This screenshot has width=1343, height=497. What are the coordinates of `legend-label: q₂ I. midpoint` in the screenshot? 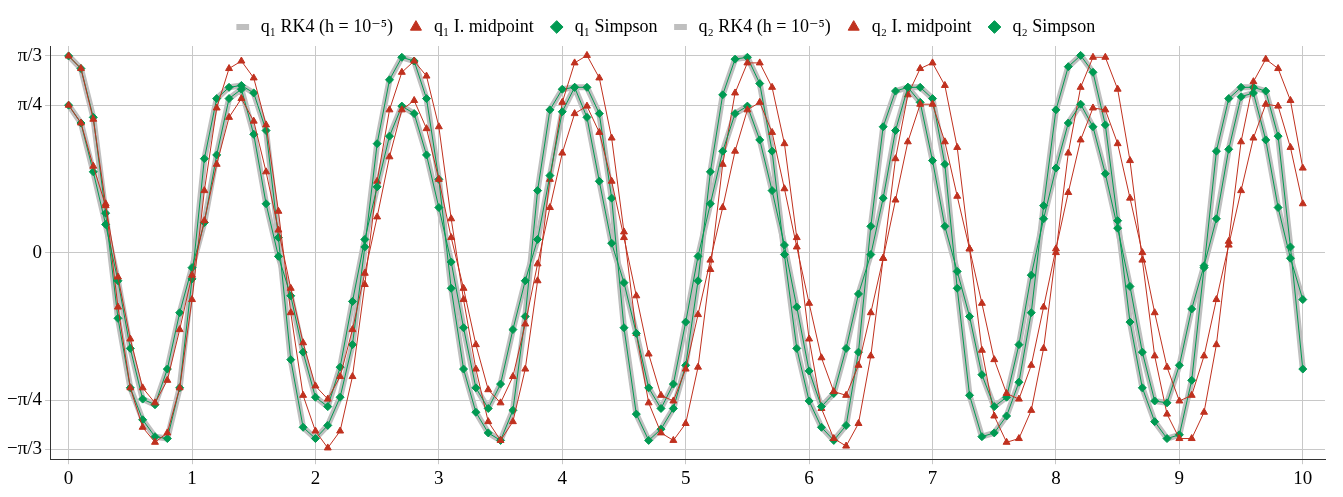 It's located at (921, 25).